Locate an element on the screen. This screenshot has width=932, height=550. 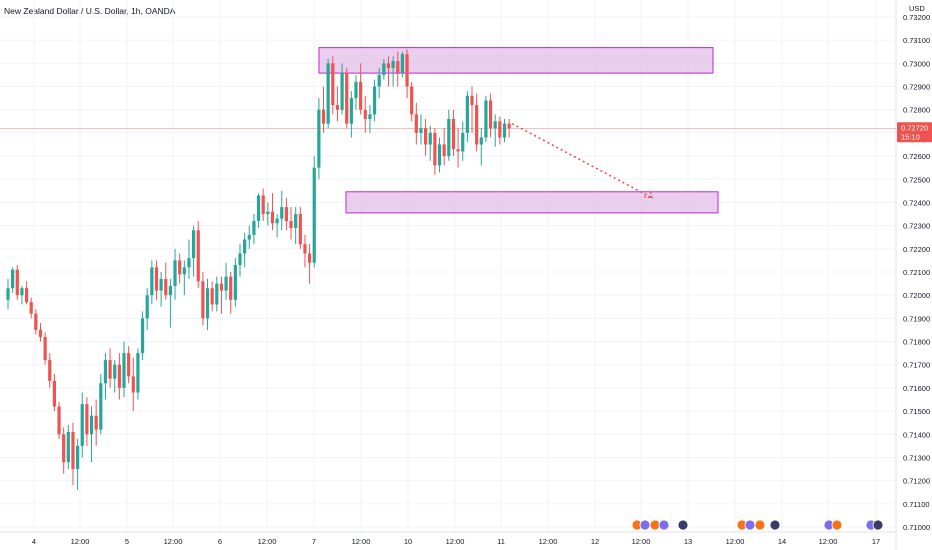
y-tick-label: 0.72100 is located at coordinates (916, 272).